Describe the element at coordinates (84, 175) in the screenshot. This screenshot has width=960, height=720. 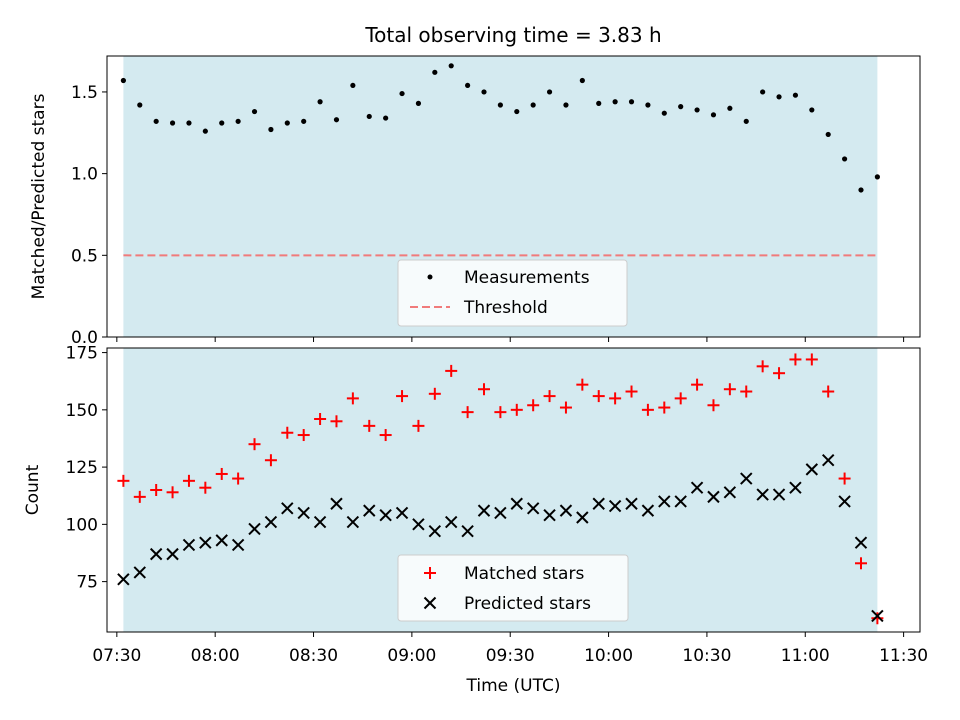
I see `top-y-tick-label: 1.0` at that location.